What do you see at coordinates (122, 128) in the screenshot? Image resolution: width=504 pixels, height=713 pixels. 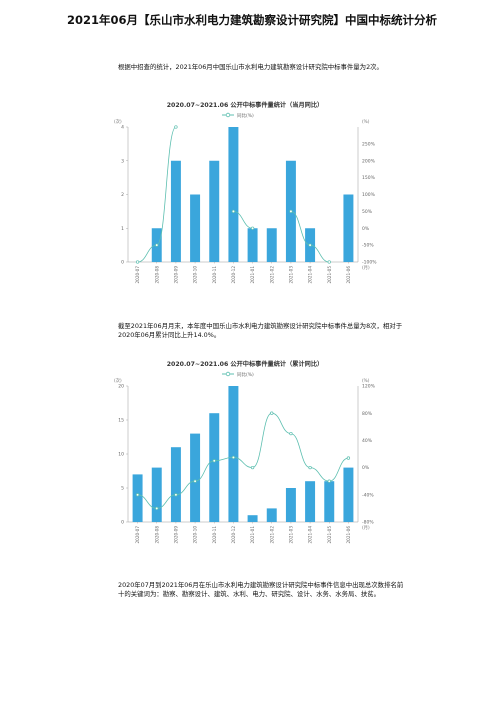 I see `y-tick-label: 4` at bounding box center [122, 128].